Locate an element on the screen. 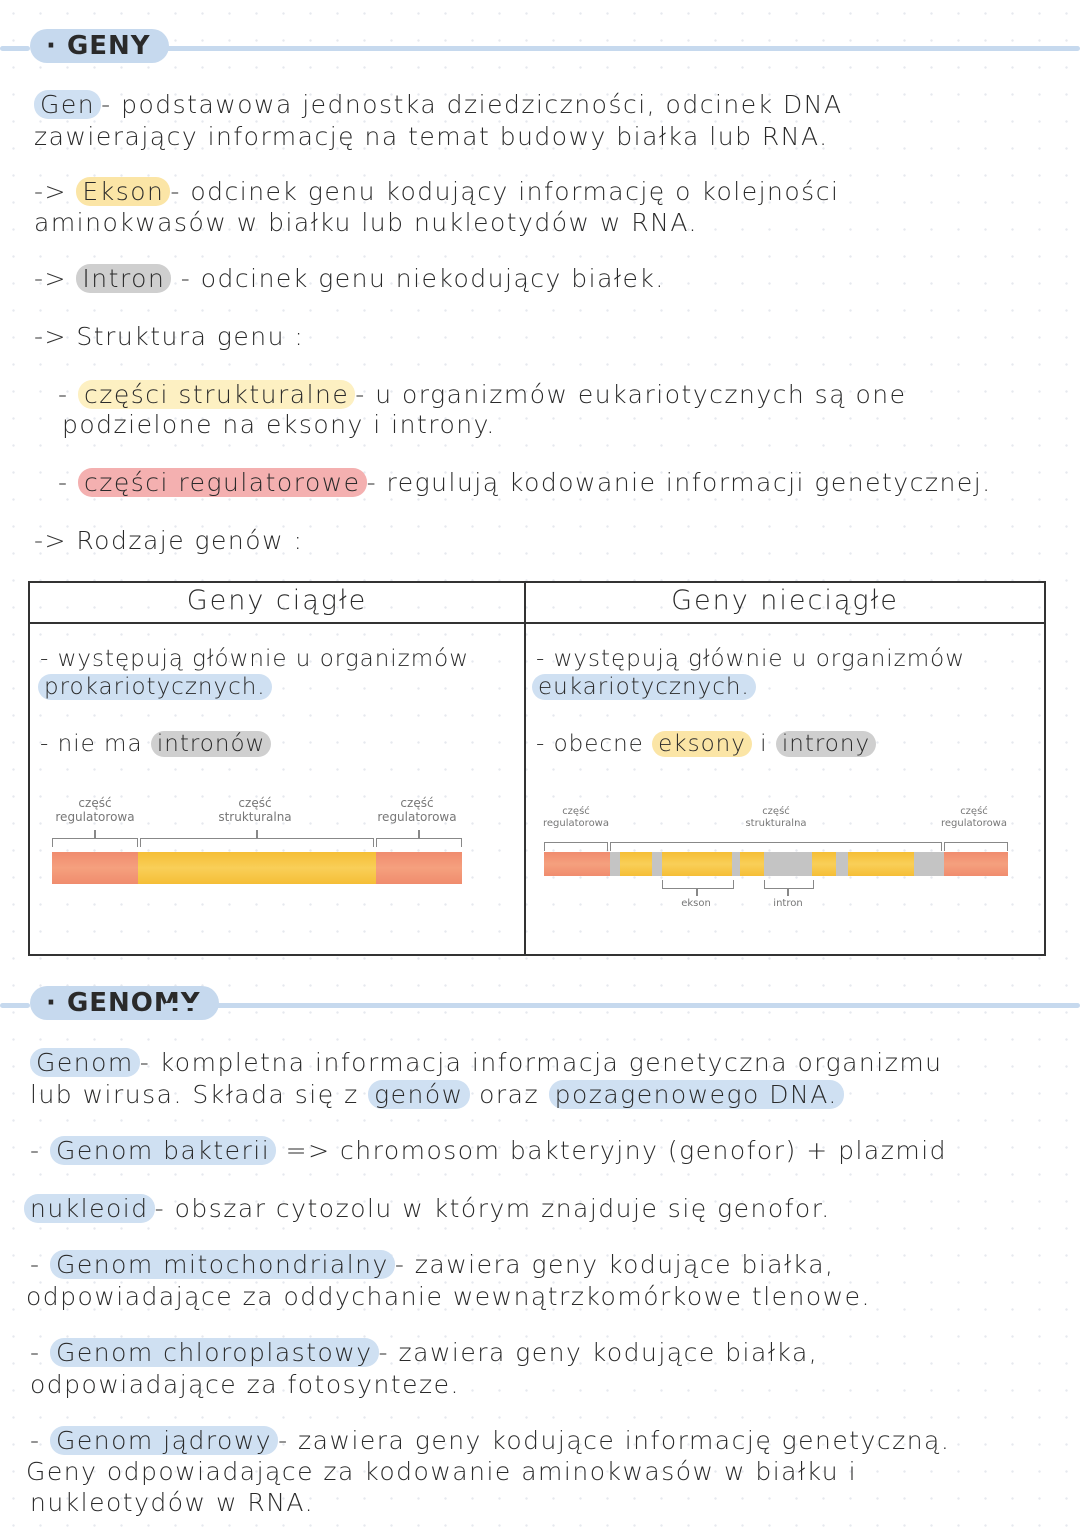 Image resolution: width=1080 pixels, height=1527 pixels. term-intron: Intron is located at coordinates (124, 278).